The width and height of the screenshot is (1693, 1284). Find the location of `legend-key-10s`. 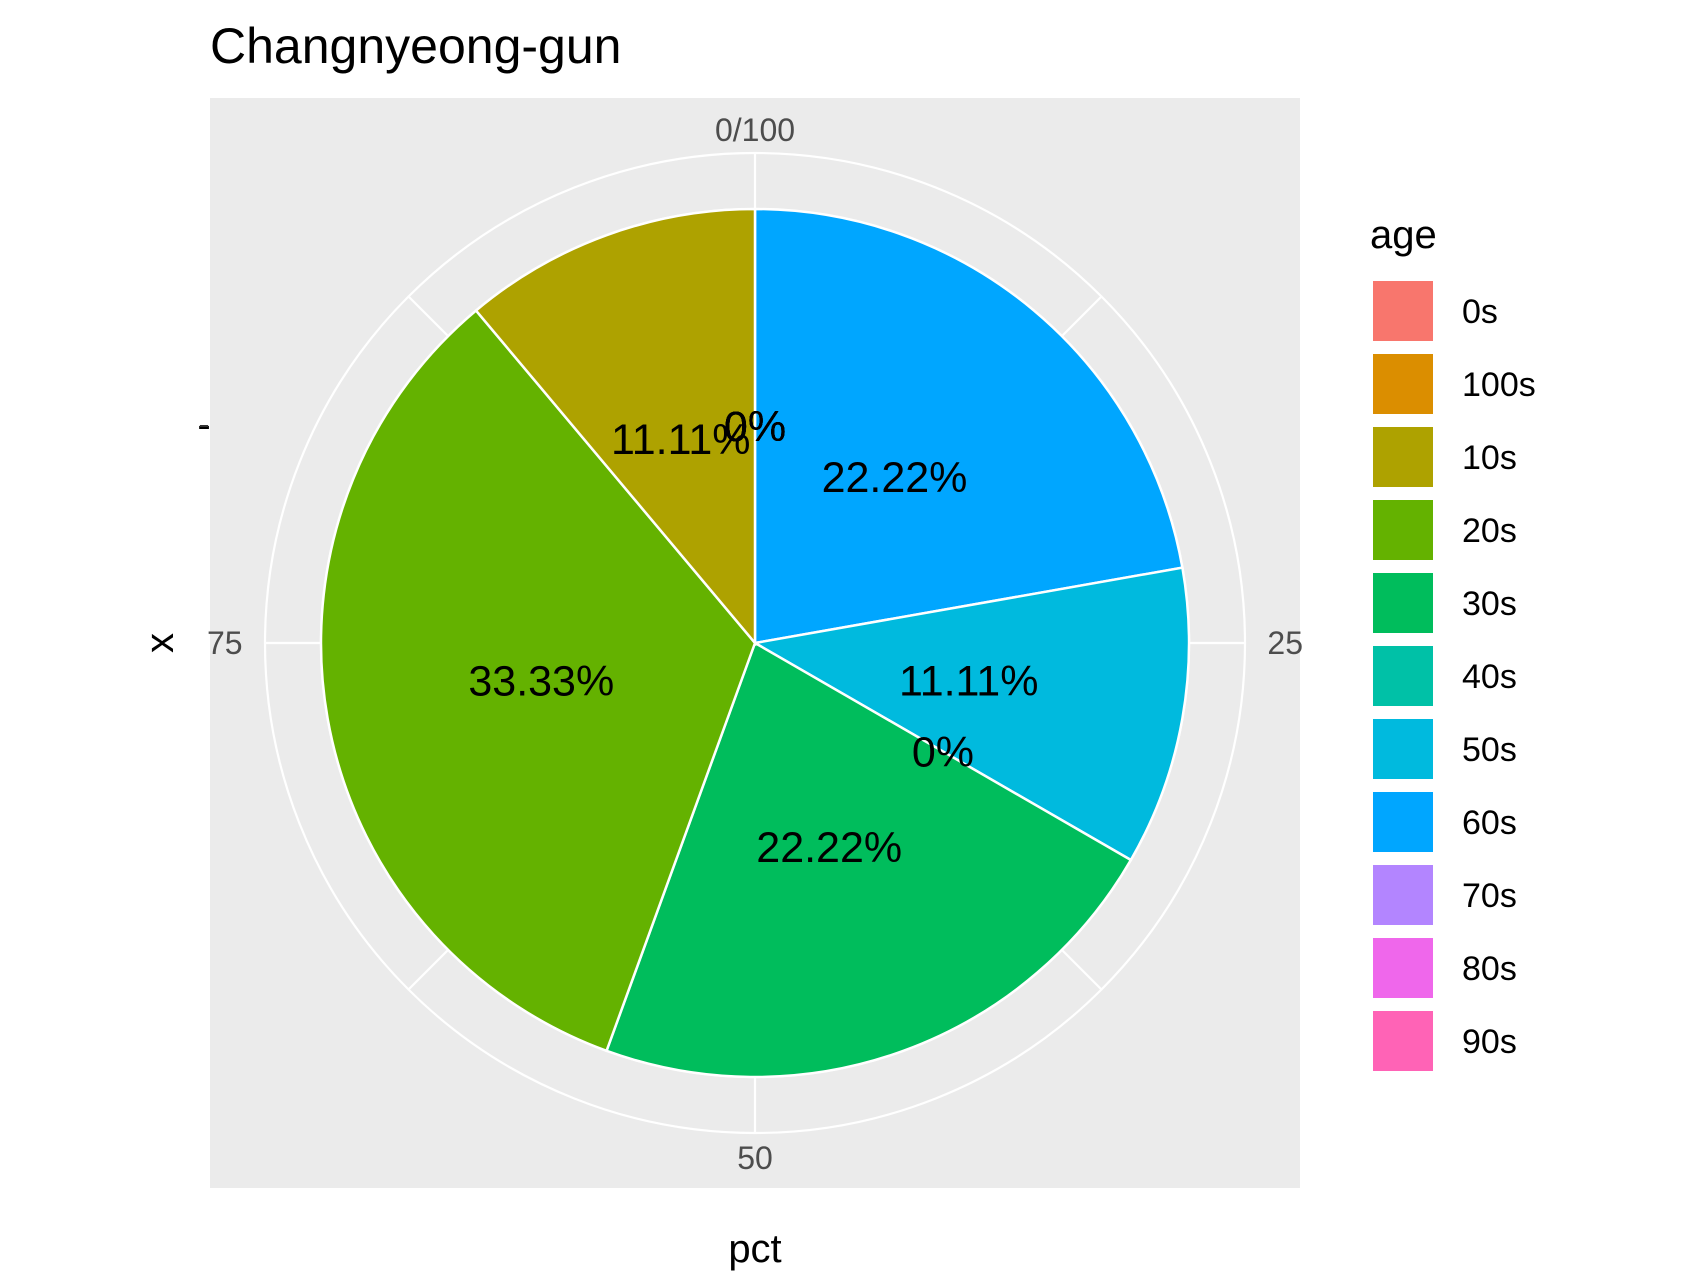

legend-key-10s is located at coordinates (1403, 457).